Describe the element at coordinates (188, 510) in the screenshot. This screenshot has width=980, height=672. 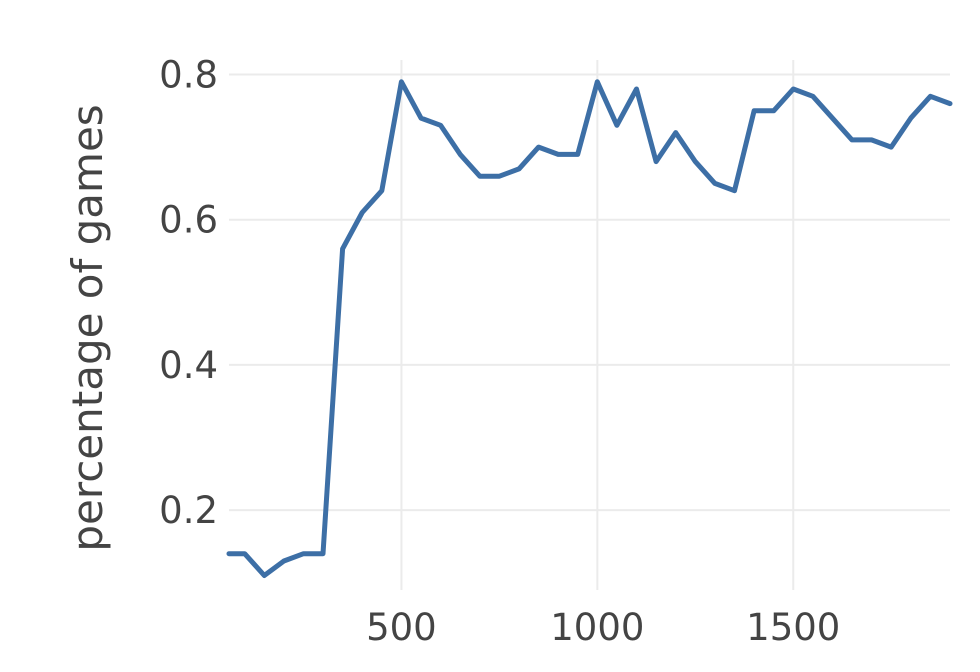
I see `y-tick-label: 0.2` at that location.